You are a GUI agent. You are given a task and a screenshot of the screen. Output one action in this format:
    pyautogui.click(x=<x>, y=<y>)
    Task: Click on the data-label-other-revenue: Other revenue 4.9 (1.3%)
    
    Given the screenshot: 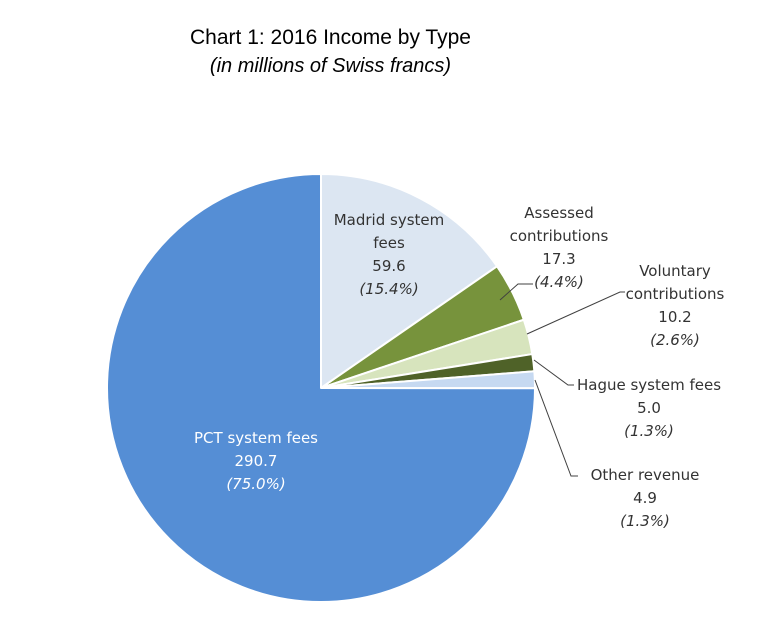 What is the action you would take?
    pyautogui.click(x=645, y=498)
    